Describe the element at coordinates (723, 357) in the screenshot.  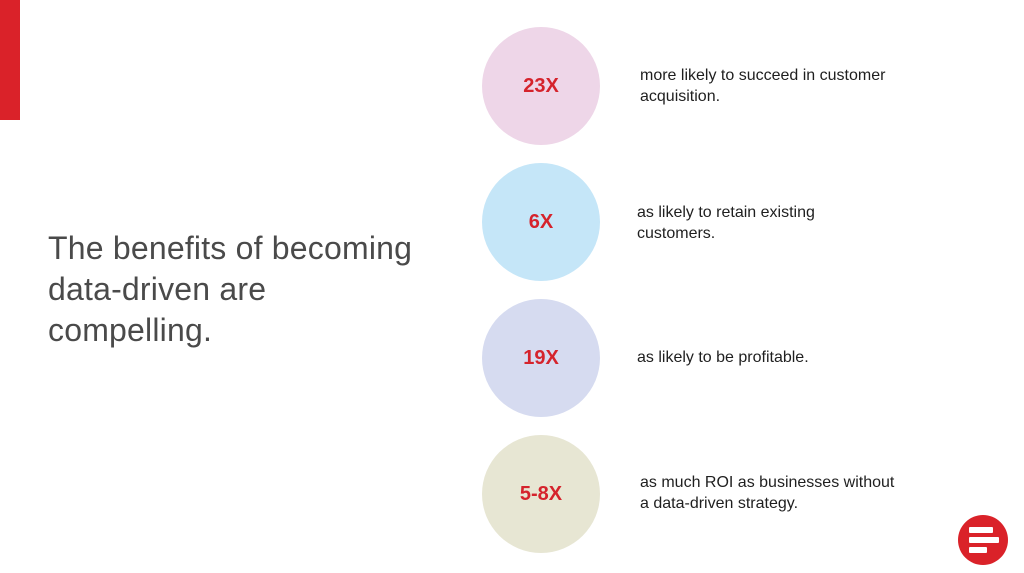
I see `stat-description: as likely to be profitable.` at that location.